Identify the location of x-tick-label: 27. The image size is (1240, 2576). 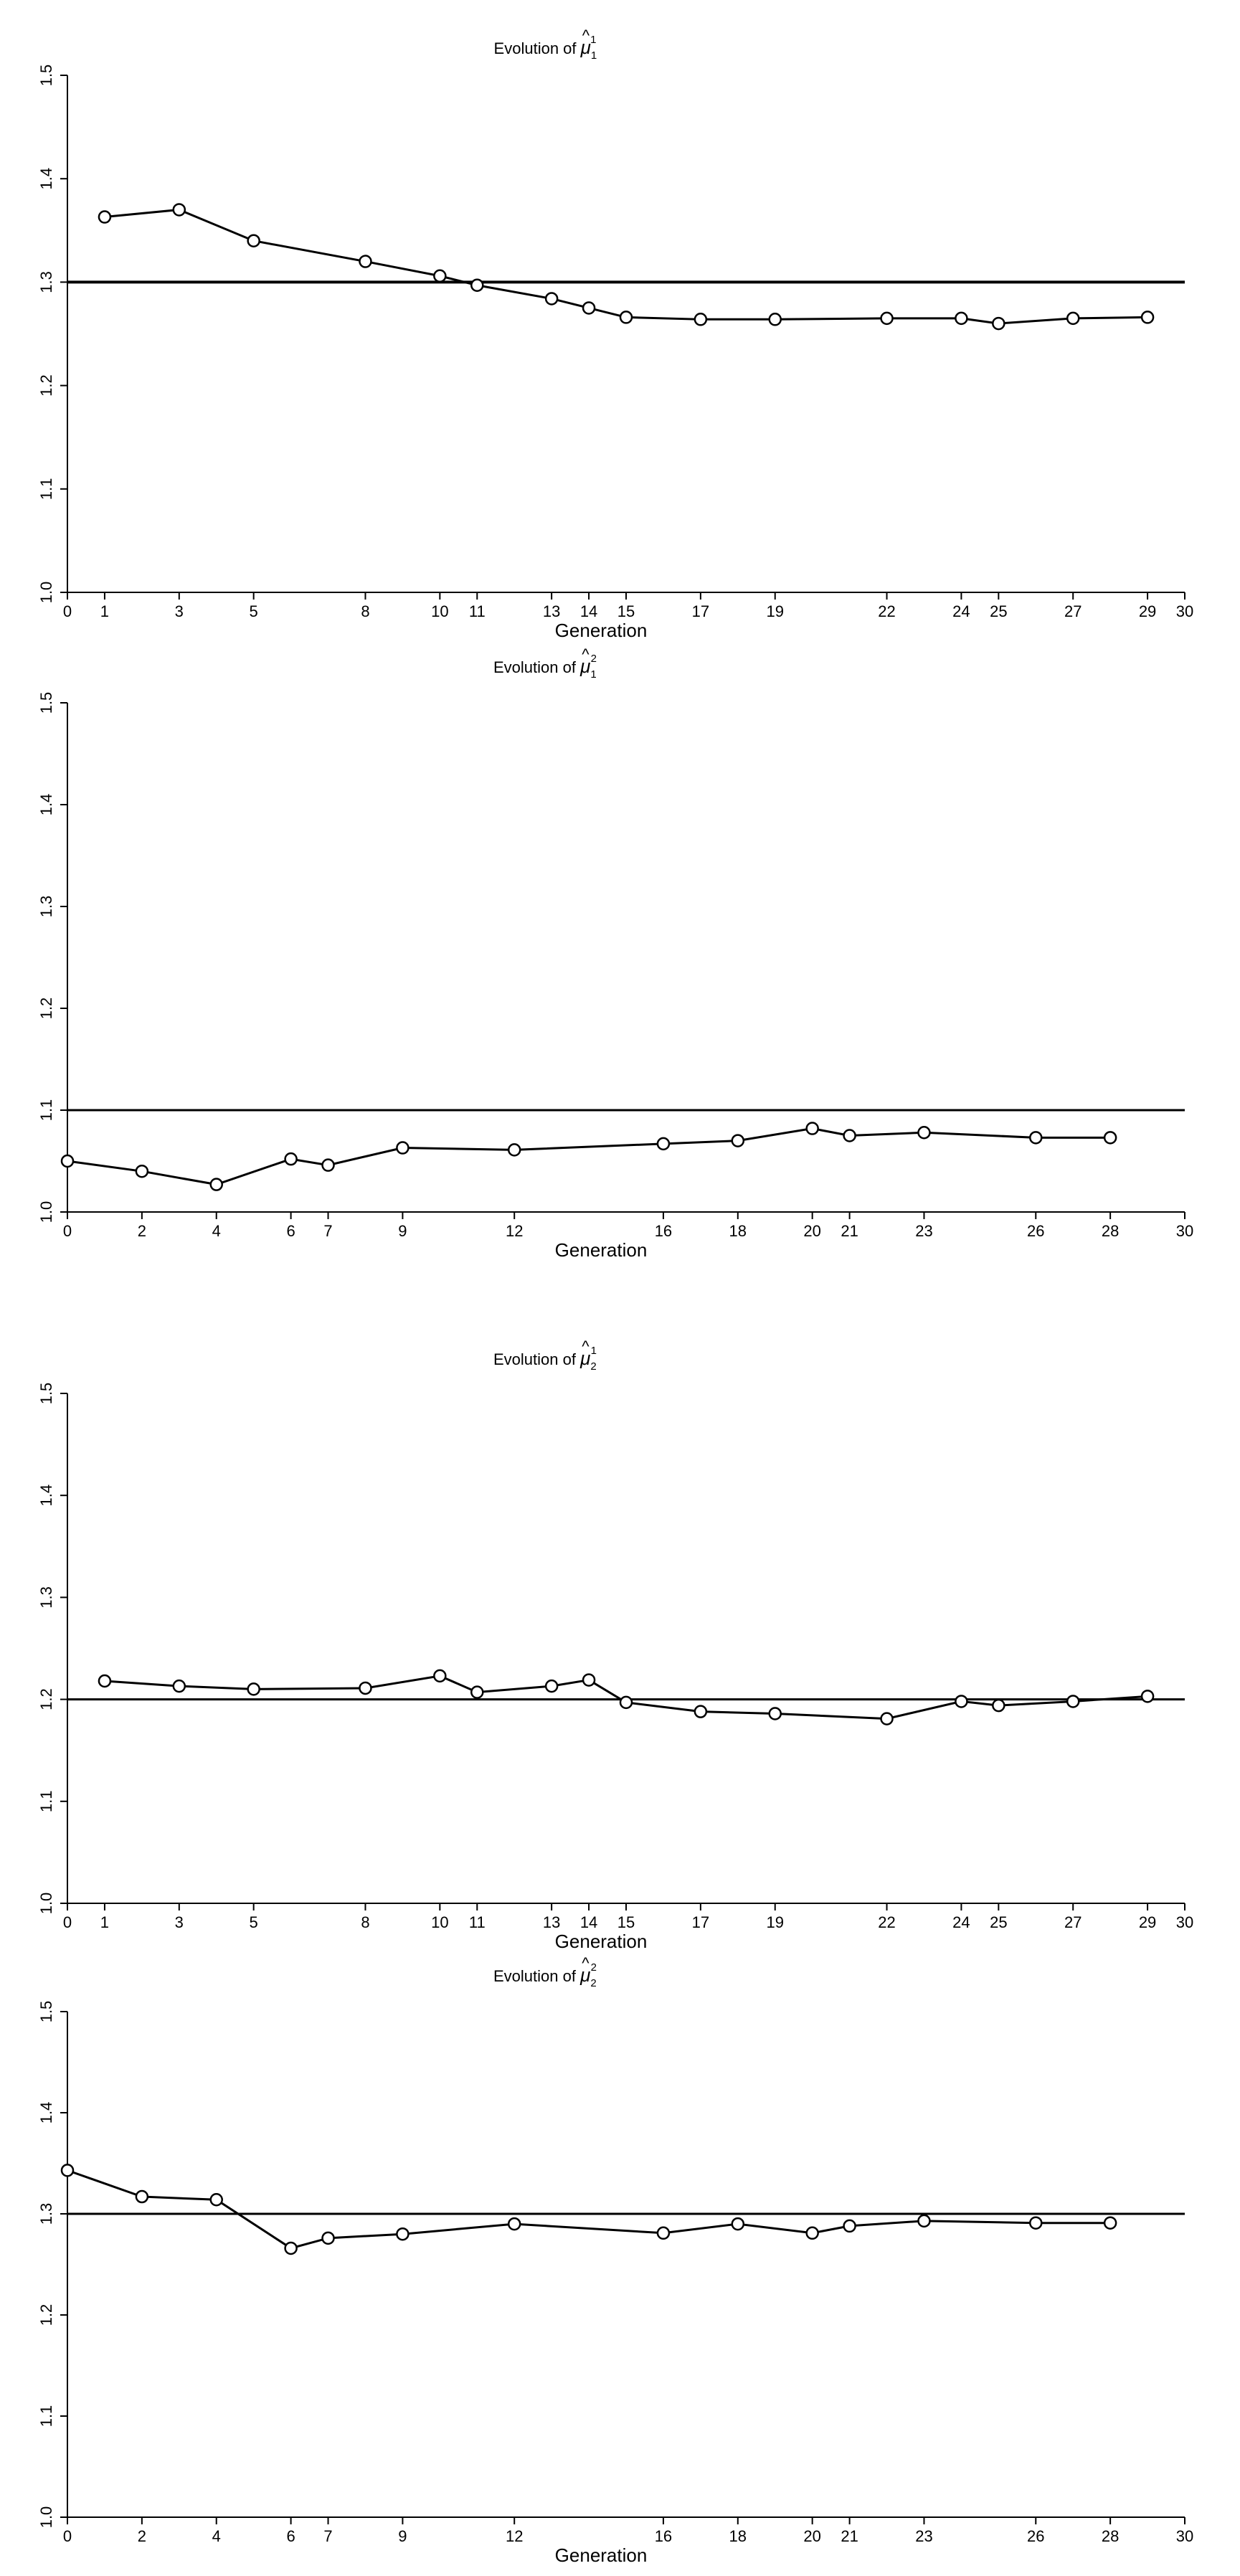
(1073, 611).